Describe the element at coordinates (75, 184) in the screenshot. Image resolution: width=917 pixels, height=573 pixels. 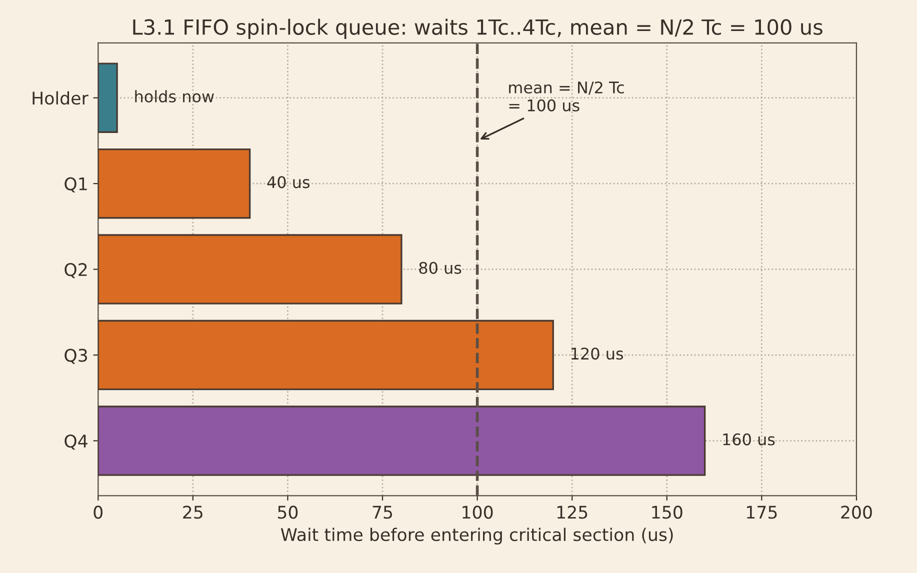
I see `y-tick-label: Q1` at that location.